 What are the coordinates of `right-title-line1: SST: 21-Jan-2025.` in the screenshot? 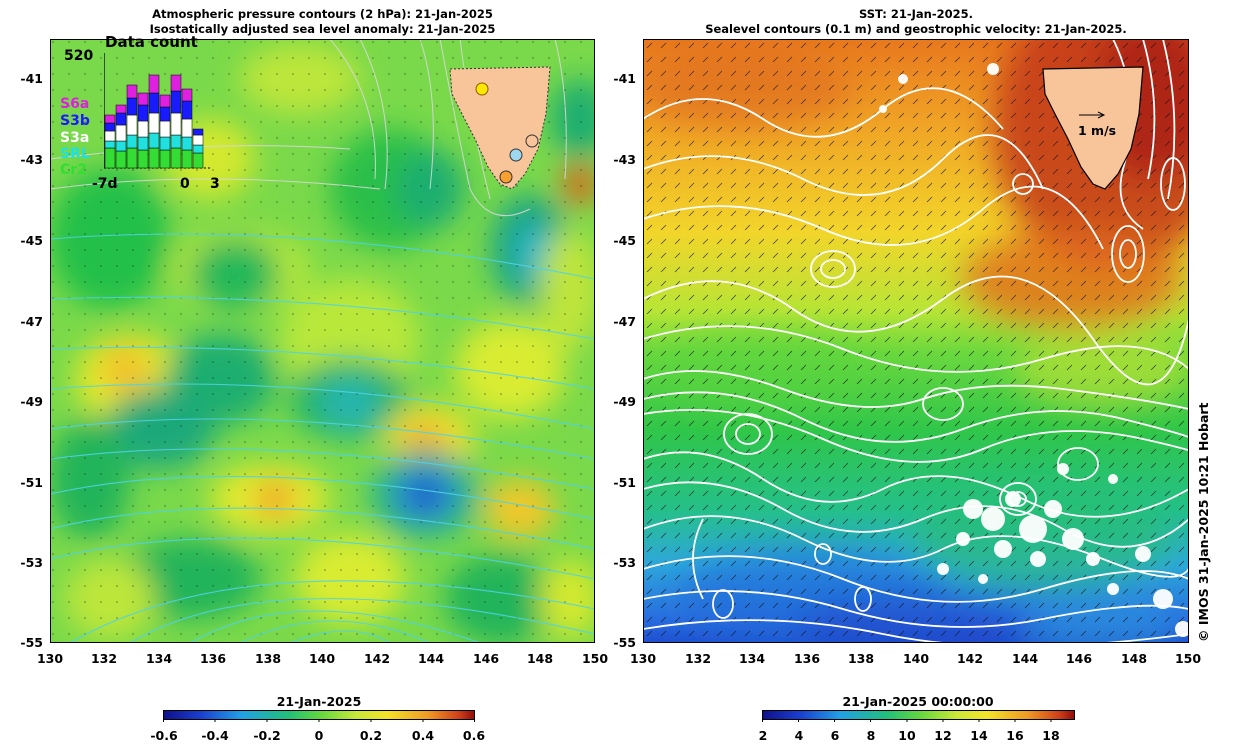 It's located at (916, 14).